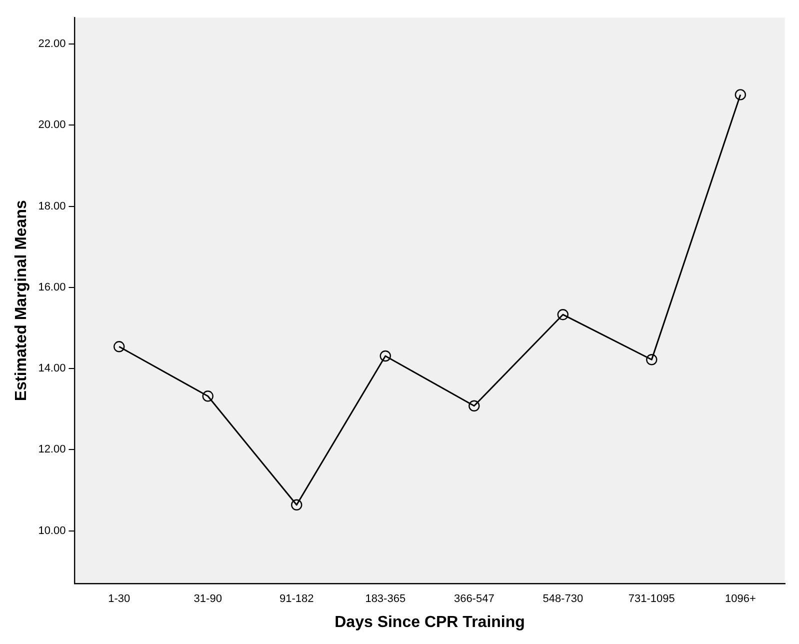 The image size is (799, 644). I want to click on x-tick-label: 183-365, so click(385, 599).